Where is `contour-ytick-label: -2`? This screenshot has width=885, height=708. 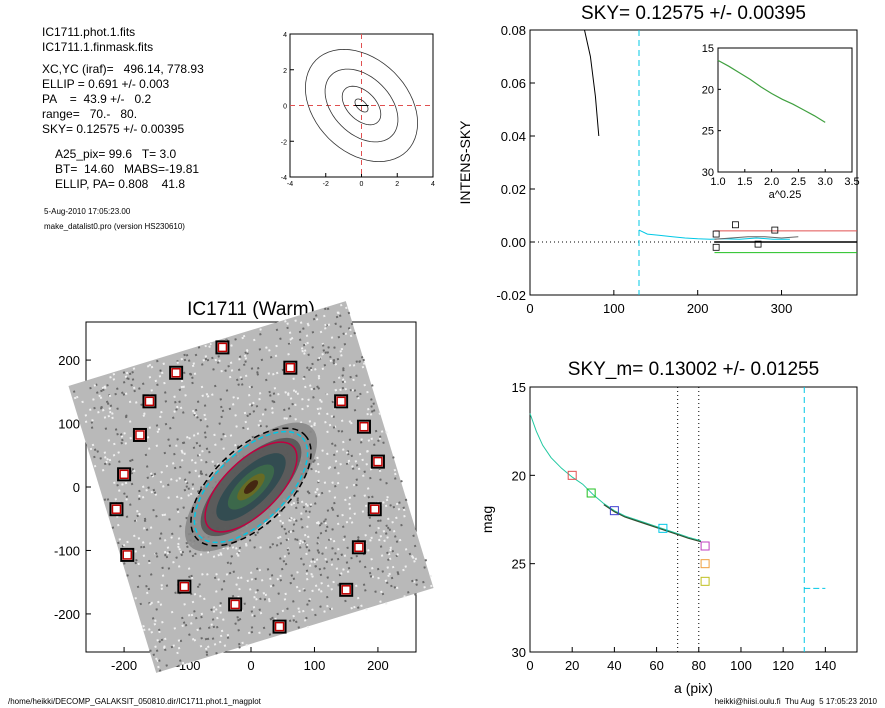
contour-ytick-label: -2 is located at coordinates (284, 142).